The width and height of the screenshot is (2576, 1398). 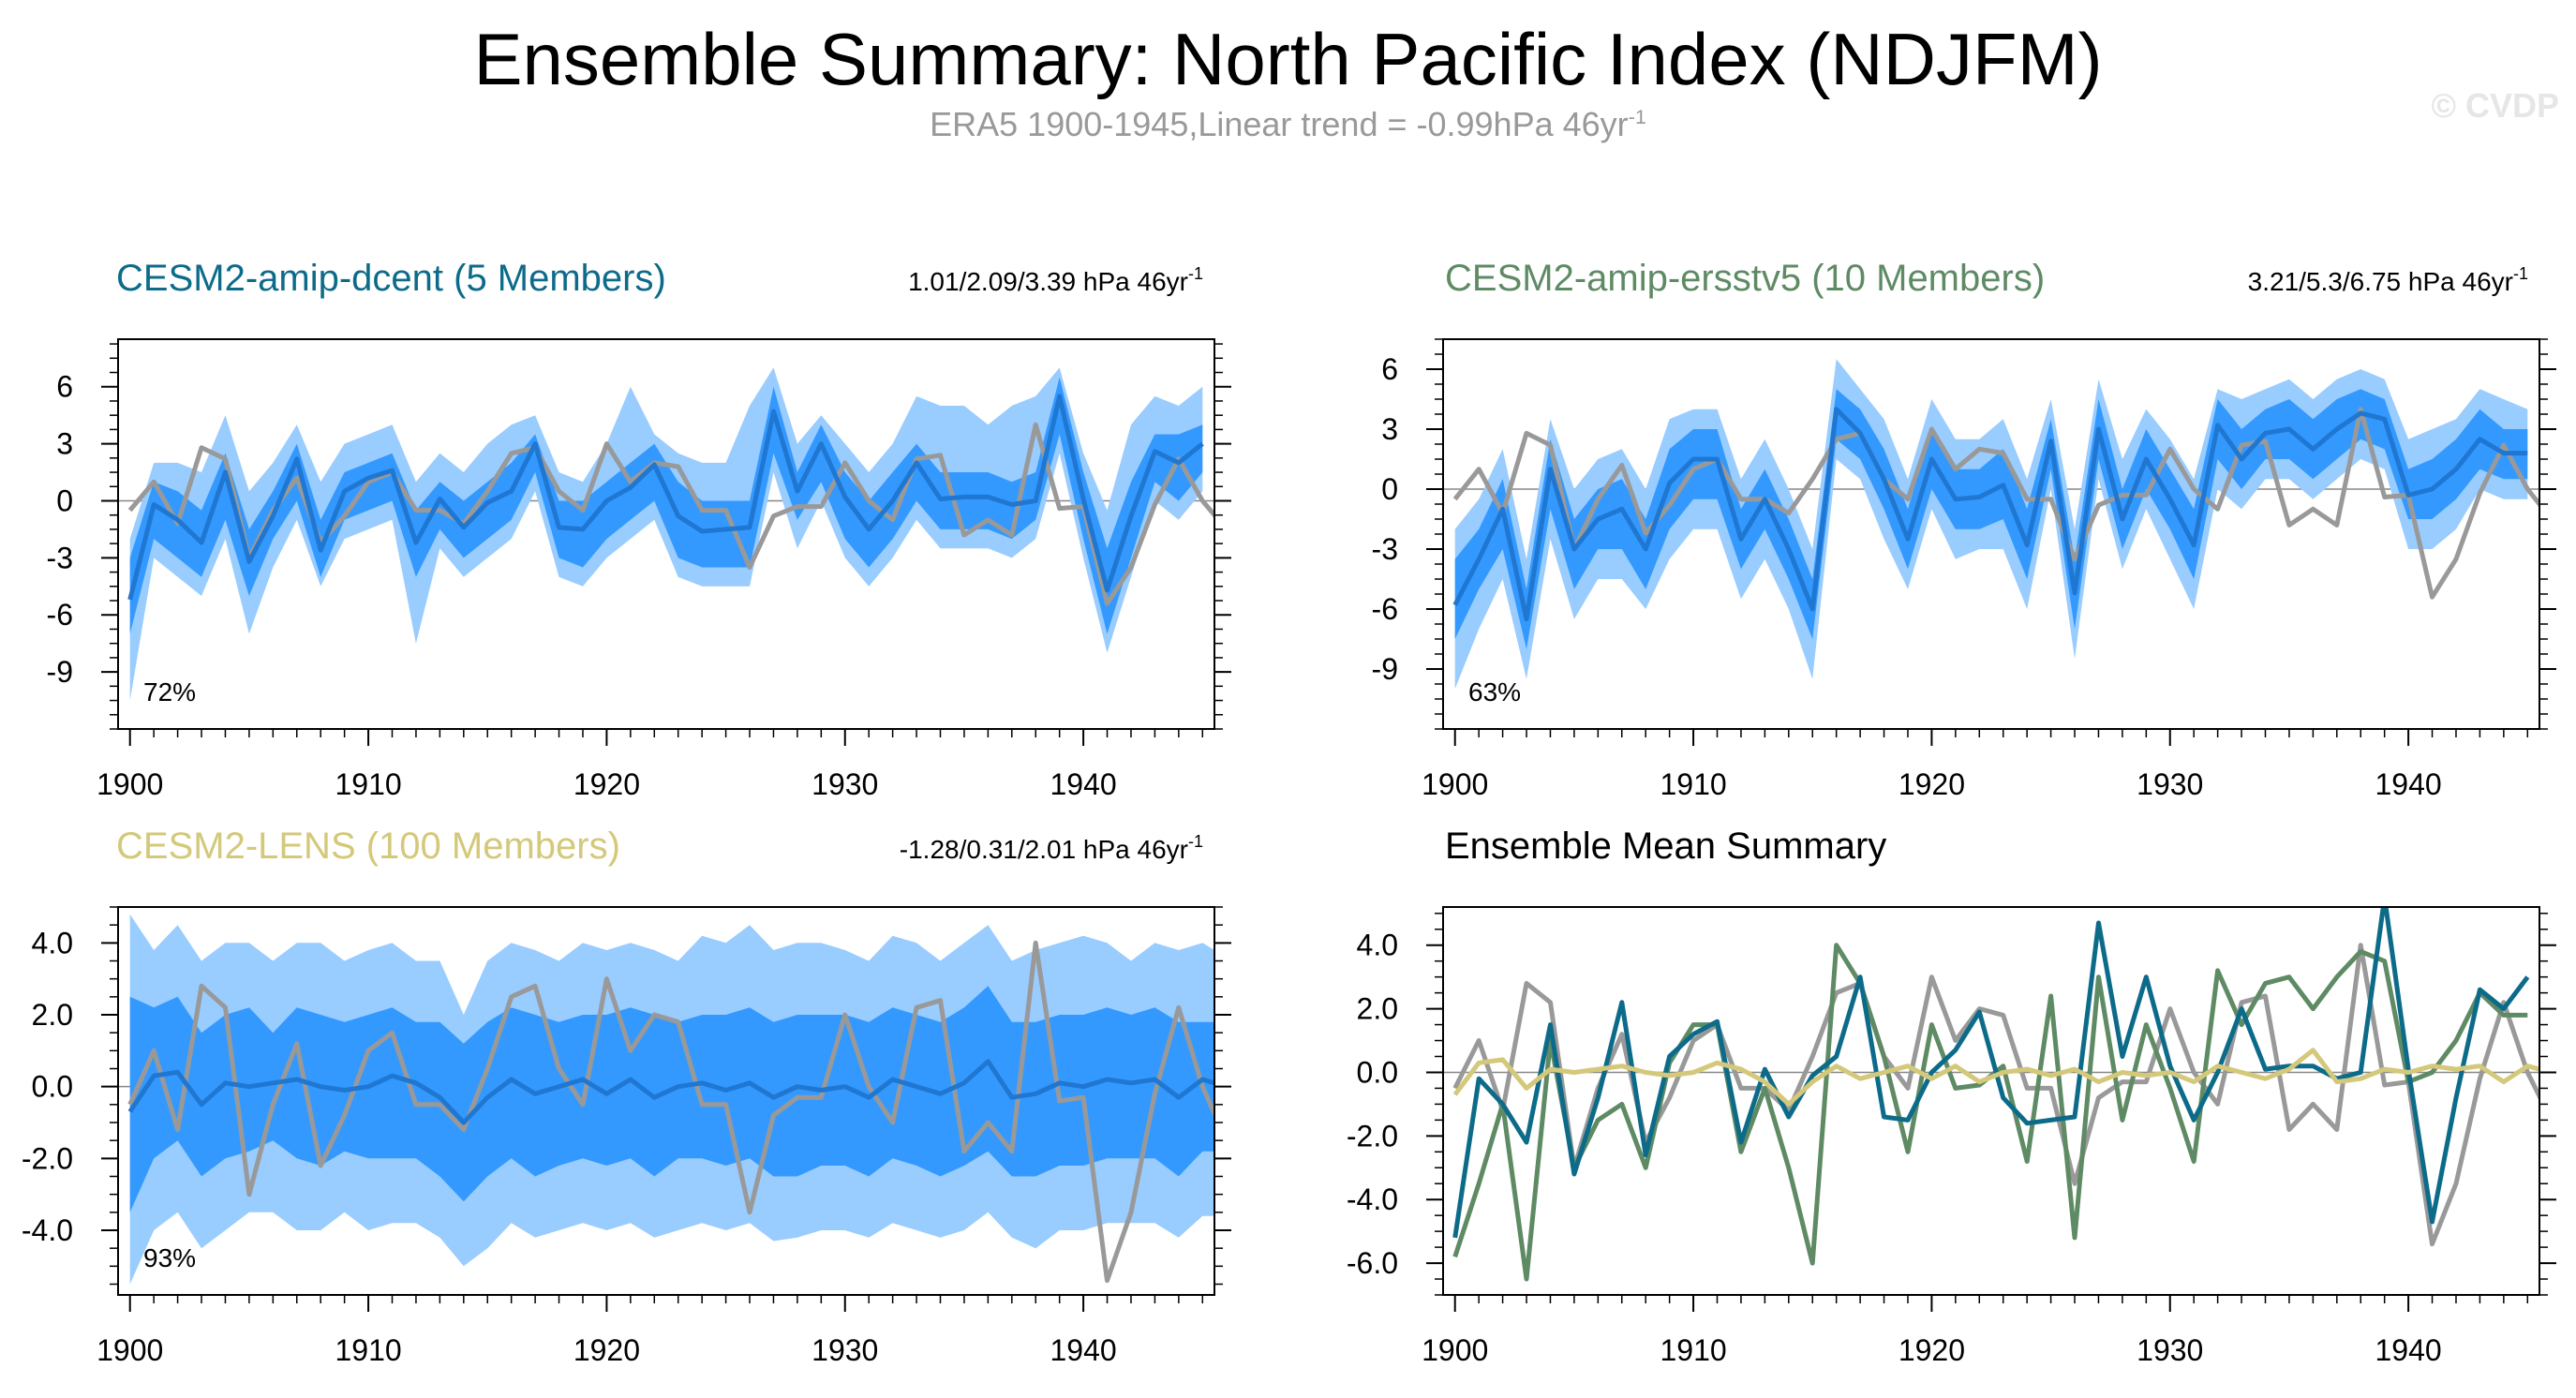 I want to click on panel-title: Ensemble Mean Summary, so click(x=1665, y=846).